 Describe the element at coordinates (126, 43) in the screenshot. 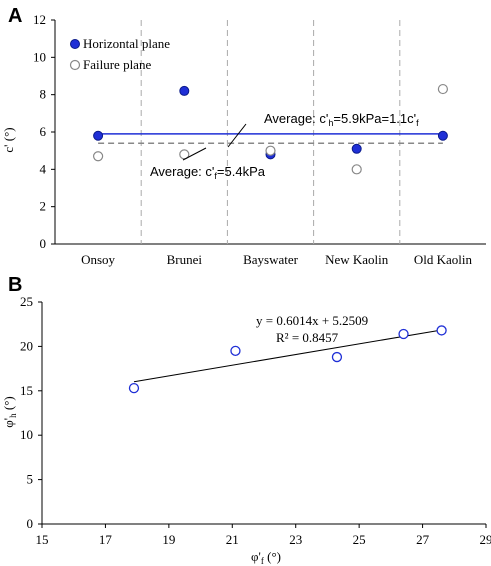

I see `legend-label-horizontal: Horizontal plane` at that location.